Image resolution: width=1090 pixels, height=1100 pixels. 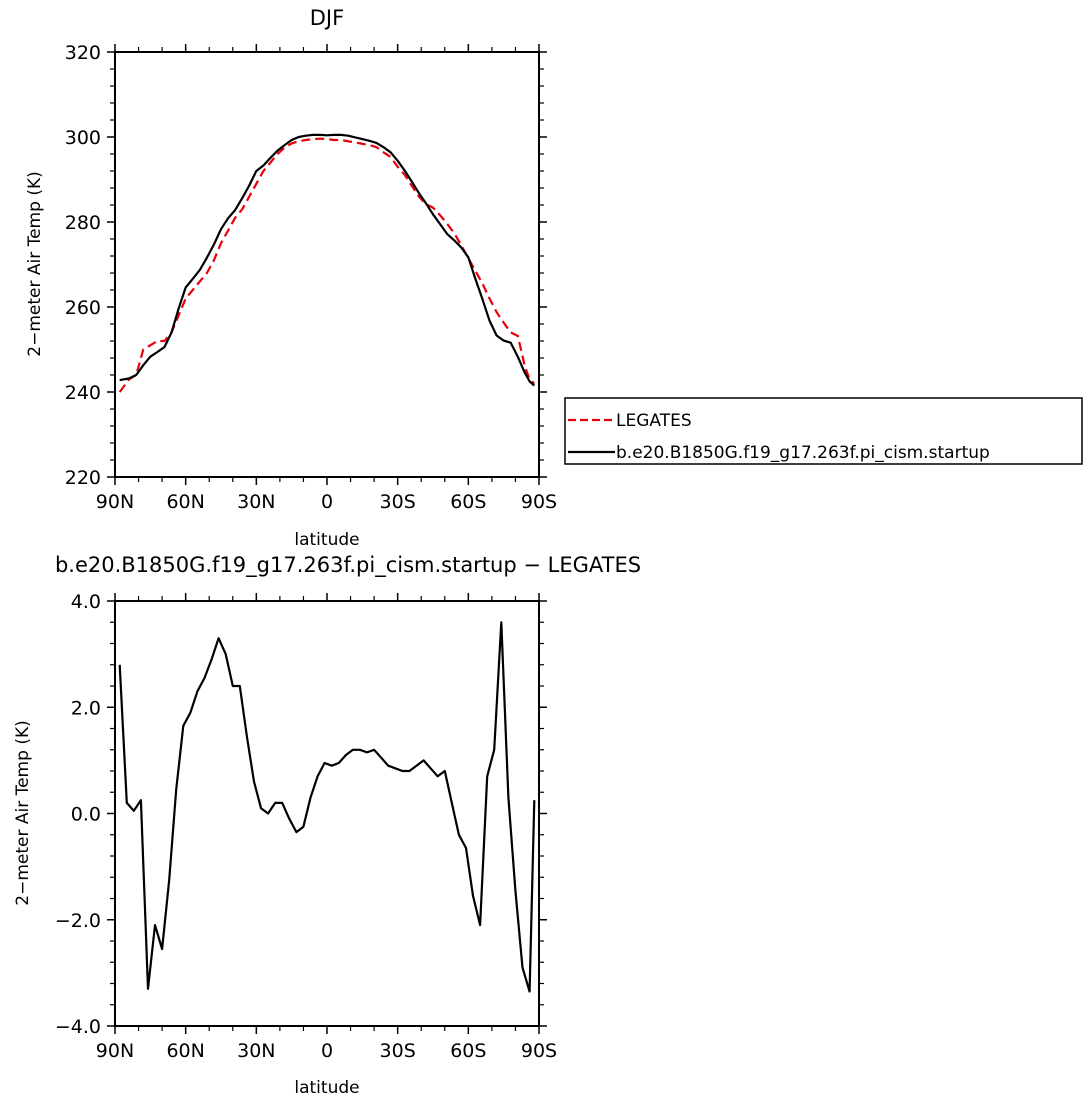 I want to click on y-tick-label: 280, so click(x=83, y=223).